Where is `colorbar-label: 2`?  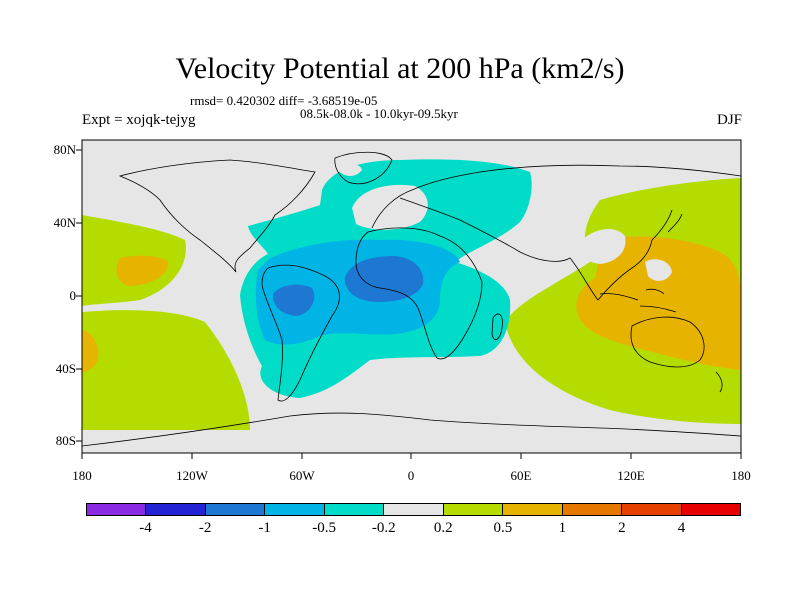
colorbar-label: 2 is located at coordinates (622, 528).